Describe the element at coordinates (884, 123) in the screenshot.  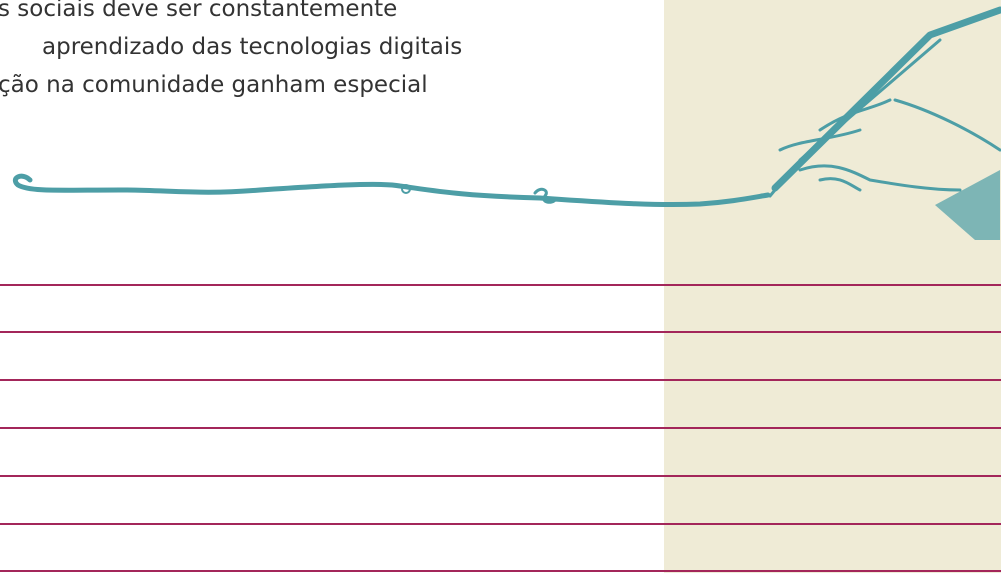
I see `hand-with-pen` at that location.